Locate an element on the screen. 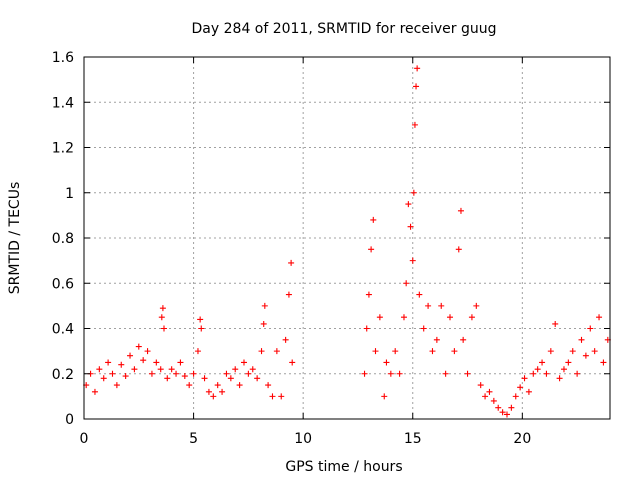  y-tick-label: 0 is located at coordinates (69, 420).